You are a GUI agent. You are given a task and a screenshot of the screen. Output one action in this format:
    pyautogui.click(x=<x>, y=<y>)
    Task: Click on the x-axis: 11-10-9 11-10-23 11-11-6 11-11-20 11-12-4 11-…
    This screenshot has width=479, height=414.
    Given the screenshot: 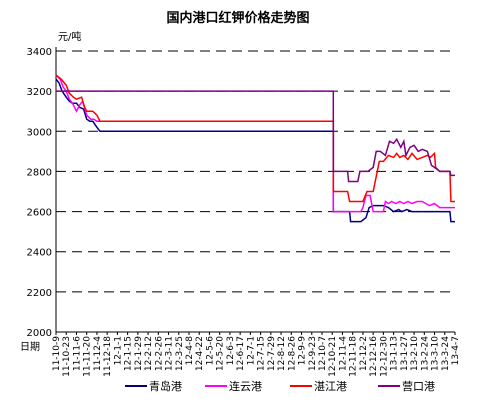 What is the action you would take?
    pyautogui.click(x=256, y=354)
    